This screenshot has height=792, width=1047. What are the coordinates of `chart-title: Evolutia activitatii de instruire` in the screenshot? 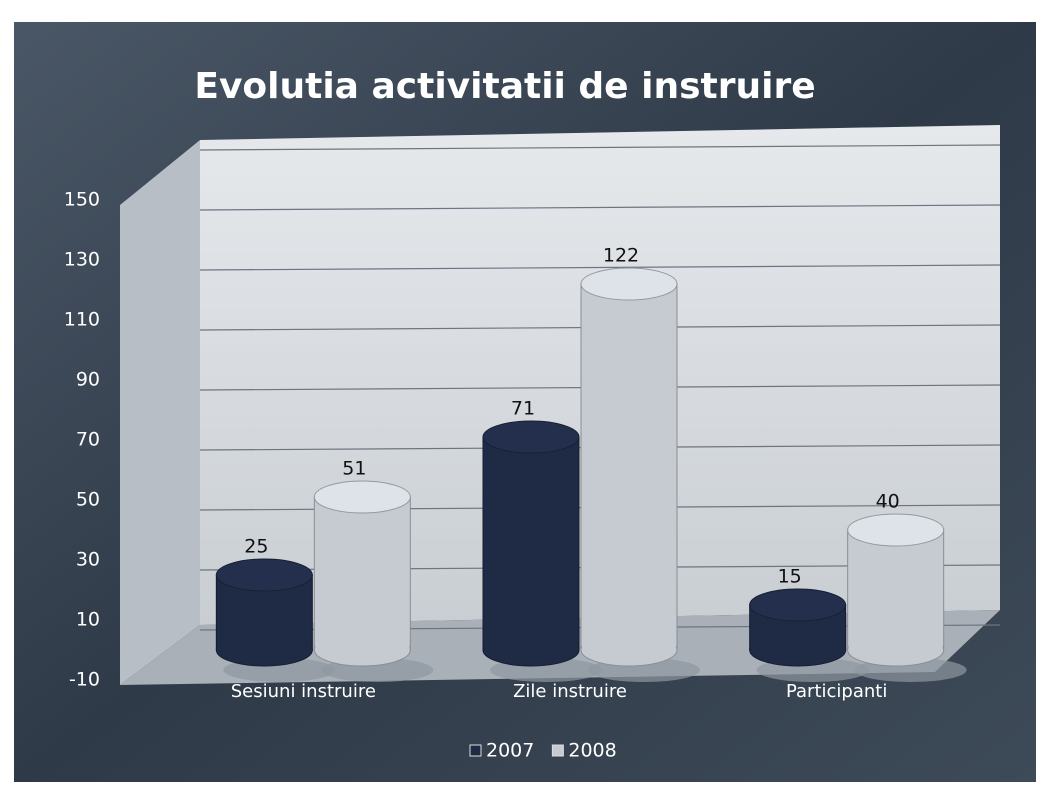 It's located at (504, 86).